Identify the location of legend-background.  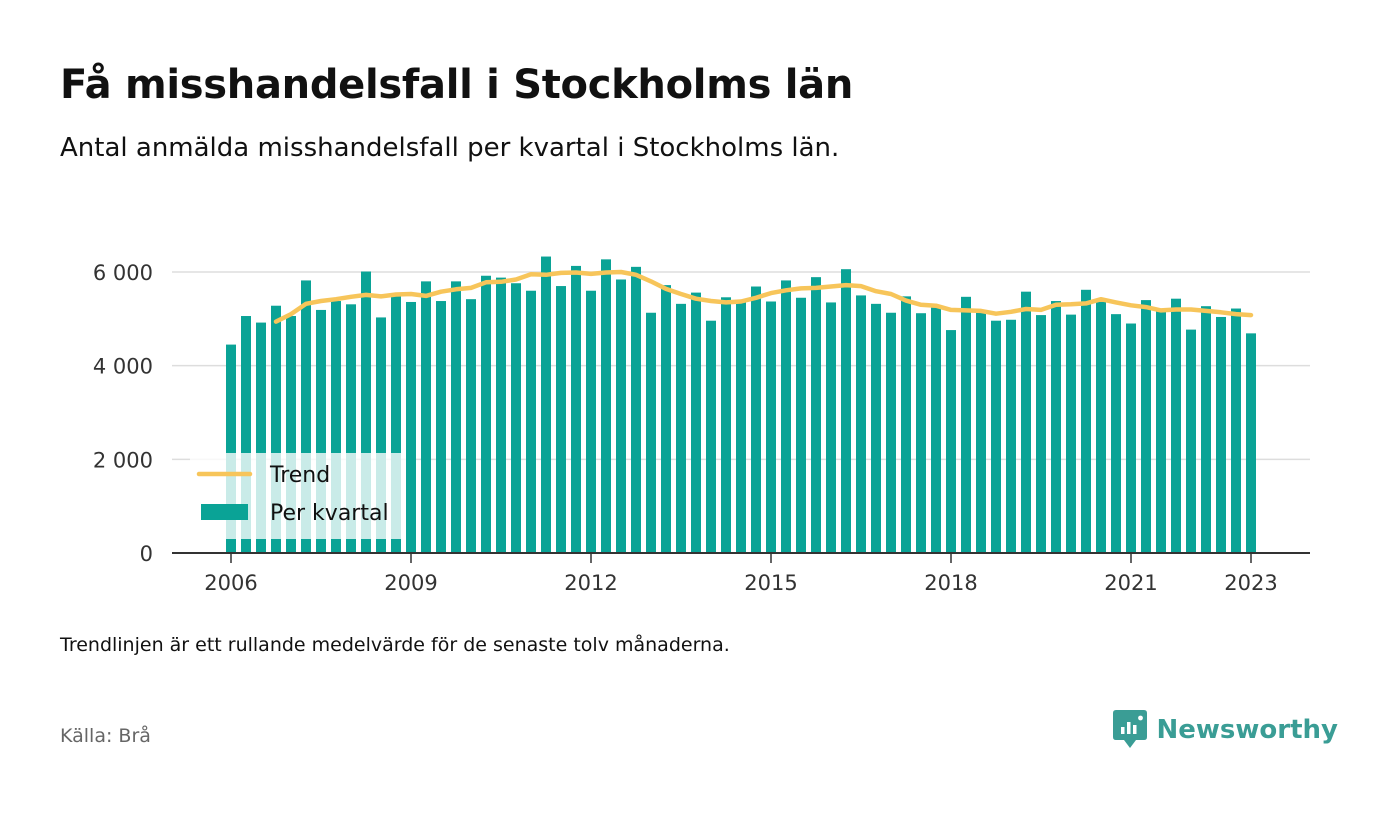
(298, 496).